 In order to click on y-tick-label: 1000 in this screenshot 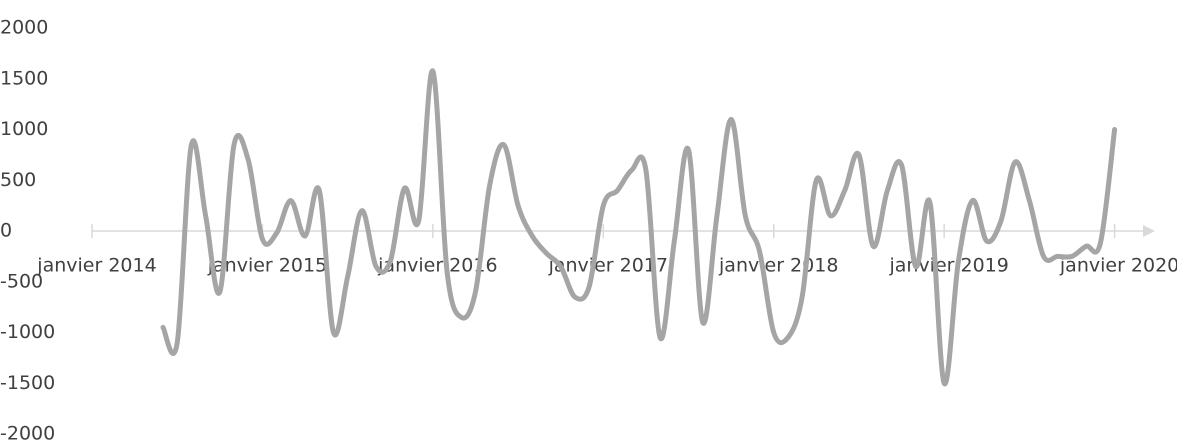, I will do `click(24, 129)`.